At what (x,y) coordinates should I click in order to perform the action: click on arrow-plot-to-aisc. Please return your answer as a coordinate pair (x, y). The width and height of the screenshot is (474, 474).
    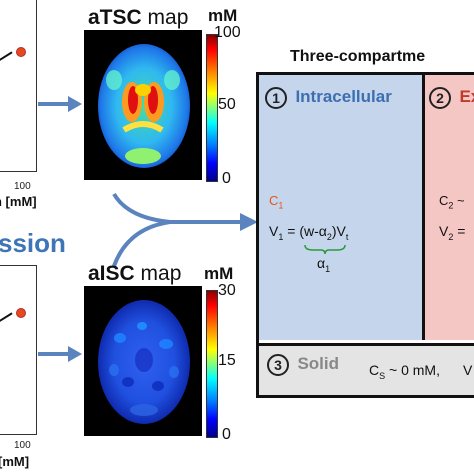
    Looking at the image, I should click on (60, 354).